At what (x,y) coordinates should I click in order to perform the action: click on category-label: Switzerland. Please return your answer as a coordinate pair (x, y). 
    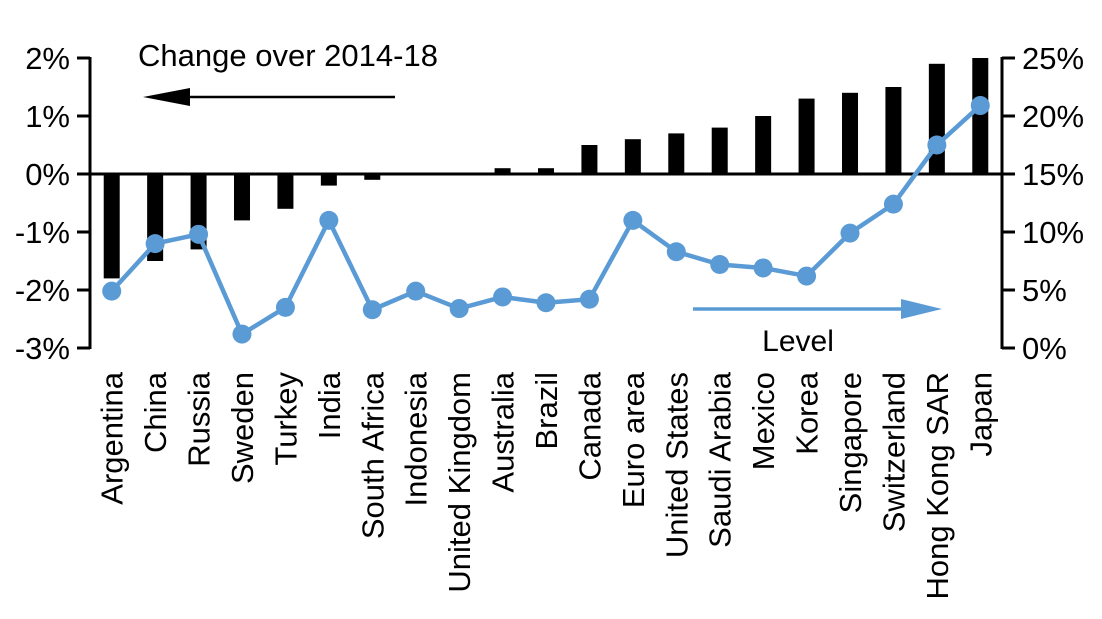
    Looking at the image, I should click on (893, 452).